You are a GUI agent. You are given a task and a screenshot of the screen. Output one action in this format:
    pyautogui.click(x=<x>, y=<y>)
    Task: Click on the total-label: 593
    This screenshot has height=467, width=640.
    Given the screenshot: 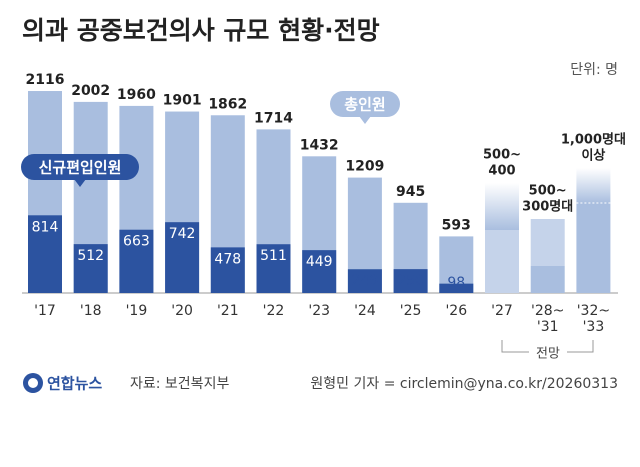 What is the action you would take?
    pyautogui.click(x=456, y=225)
    